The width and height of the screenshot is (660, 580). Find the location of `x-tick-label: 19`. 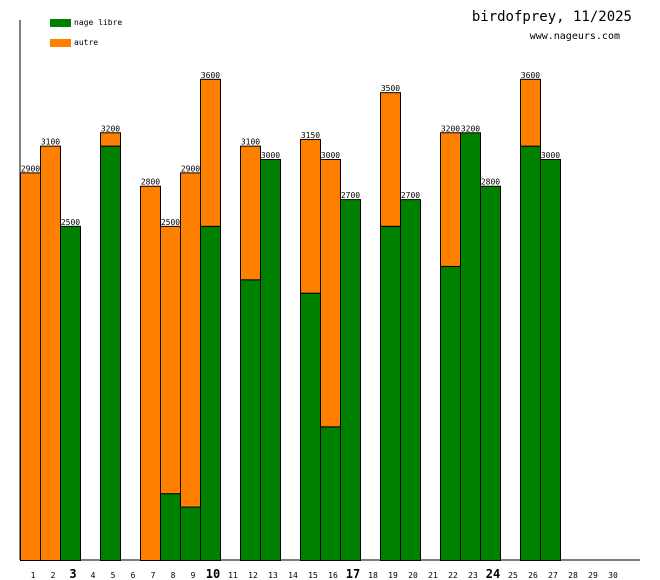

x-tick-label: 19 is located at coordinates (393, 575).